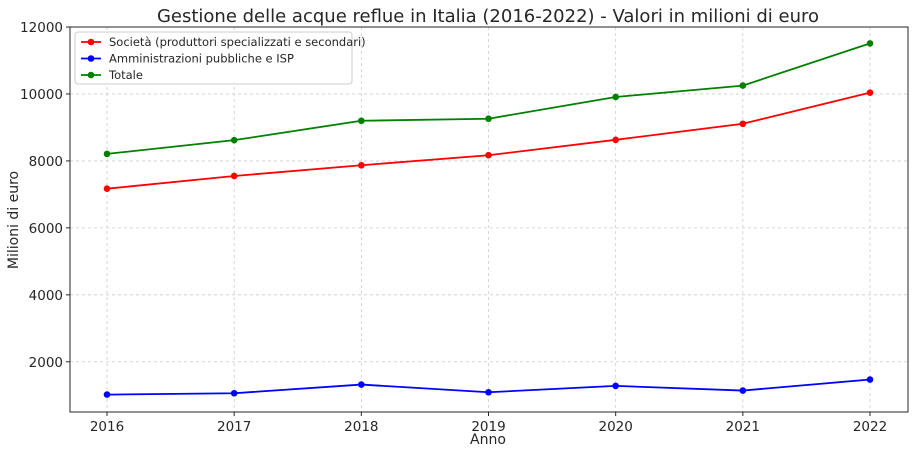 The height and width of the screenshot is (454, 916). Describe the element at coordinates (615, 427) in the screenshot. I see `x-tick-label: 2020` at that location.